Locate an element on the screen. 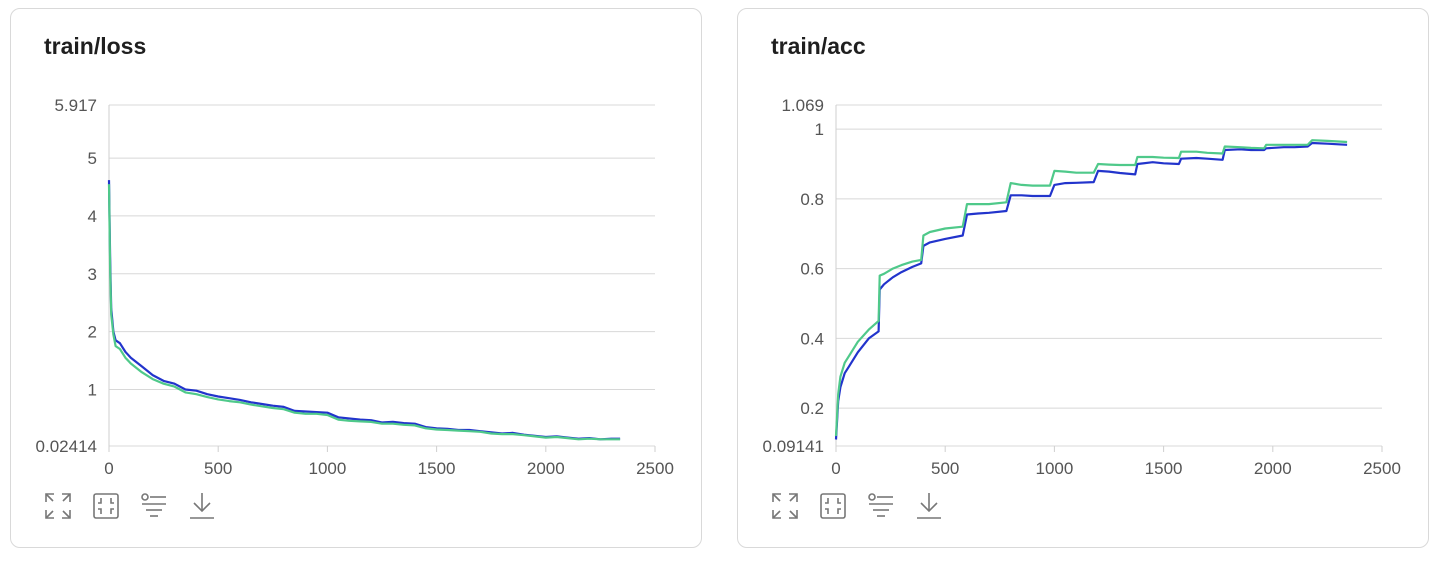 This screenshot has width=1440, height=563. y-tick-label: 5.917 is located at coordinates (75, 105).